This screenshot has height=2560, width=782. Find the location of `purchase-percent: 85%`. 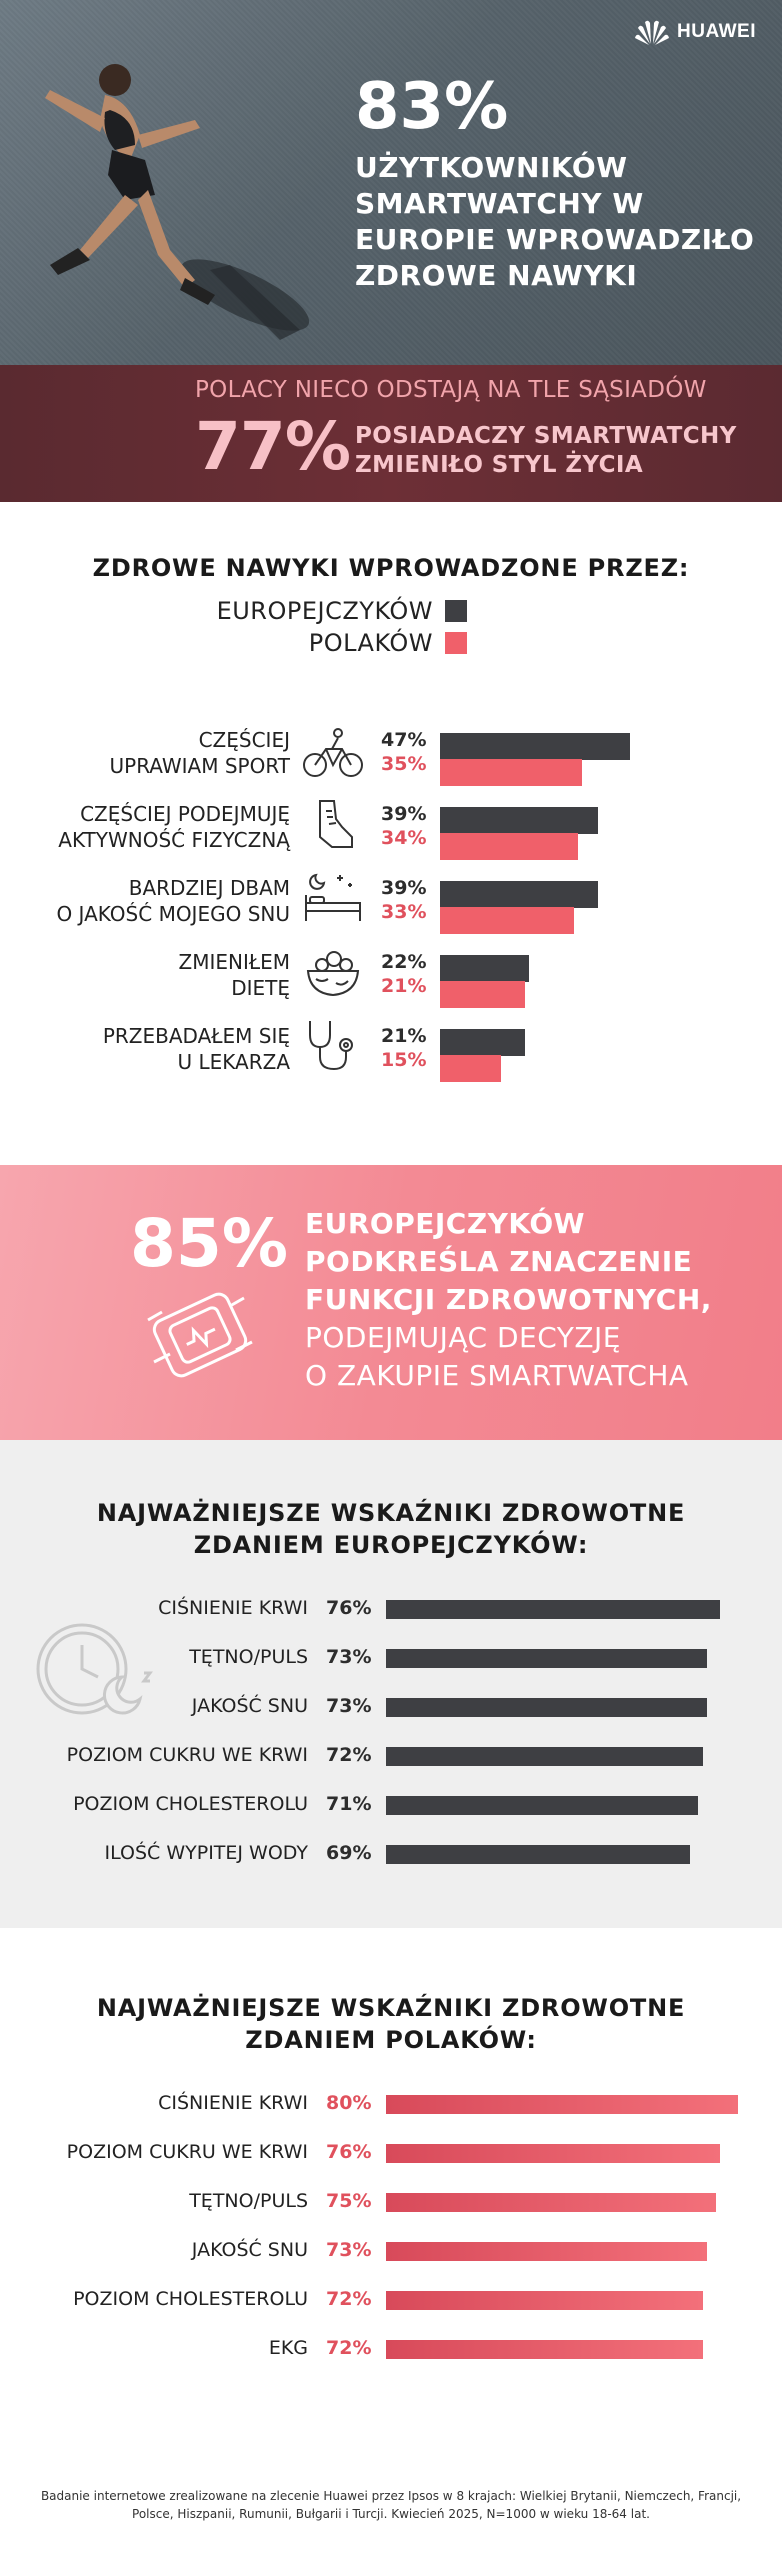

purchase-percent: 85% is located at coordinates (209, 1243).